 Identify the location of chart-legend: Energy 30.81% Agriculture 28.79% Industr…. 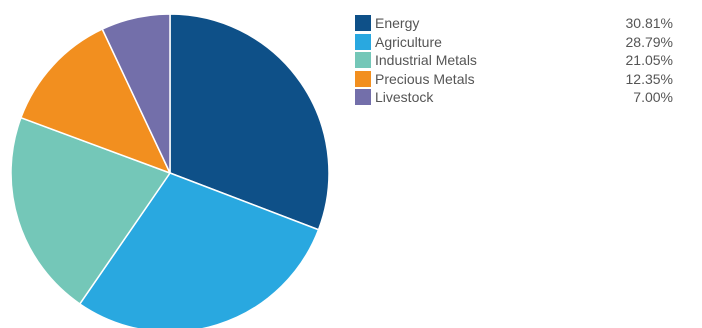
(514, 60).